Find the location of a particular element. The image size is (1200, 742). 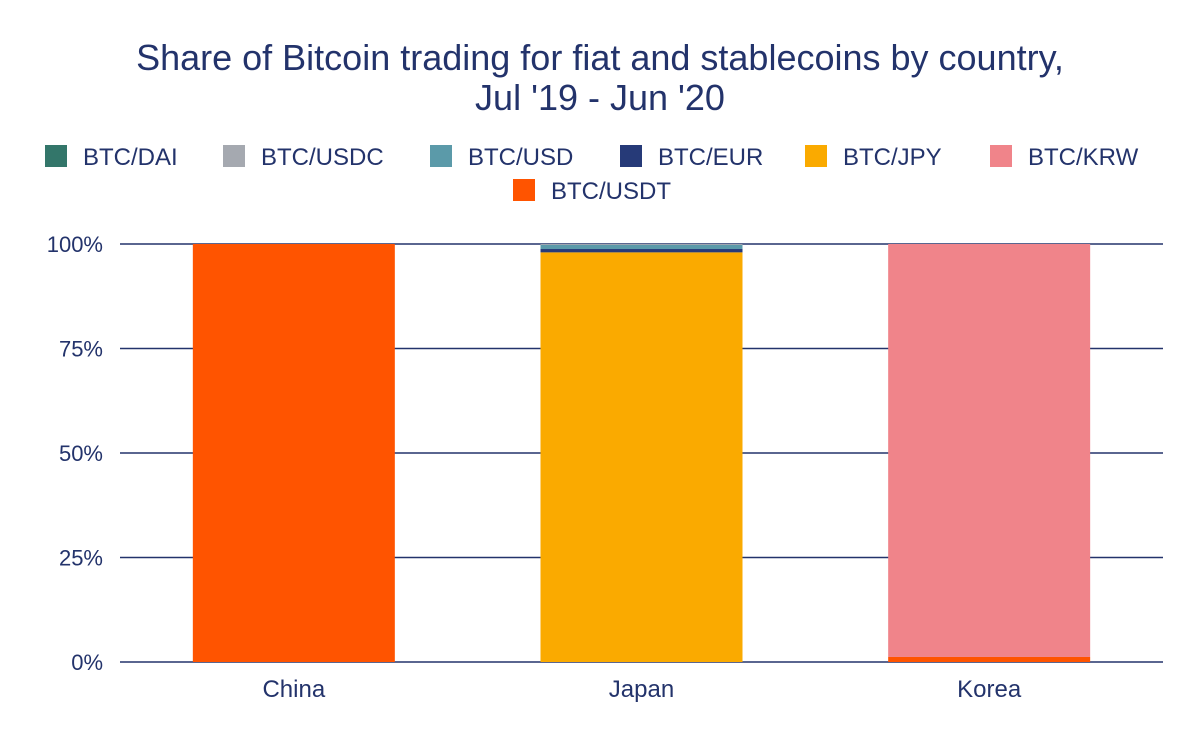

legend-item-btc-jpy: BTC/JPY is located at coordinates (873, 157).